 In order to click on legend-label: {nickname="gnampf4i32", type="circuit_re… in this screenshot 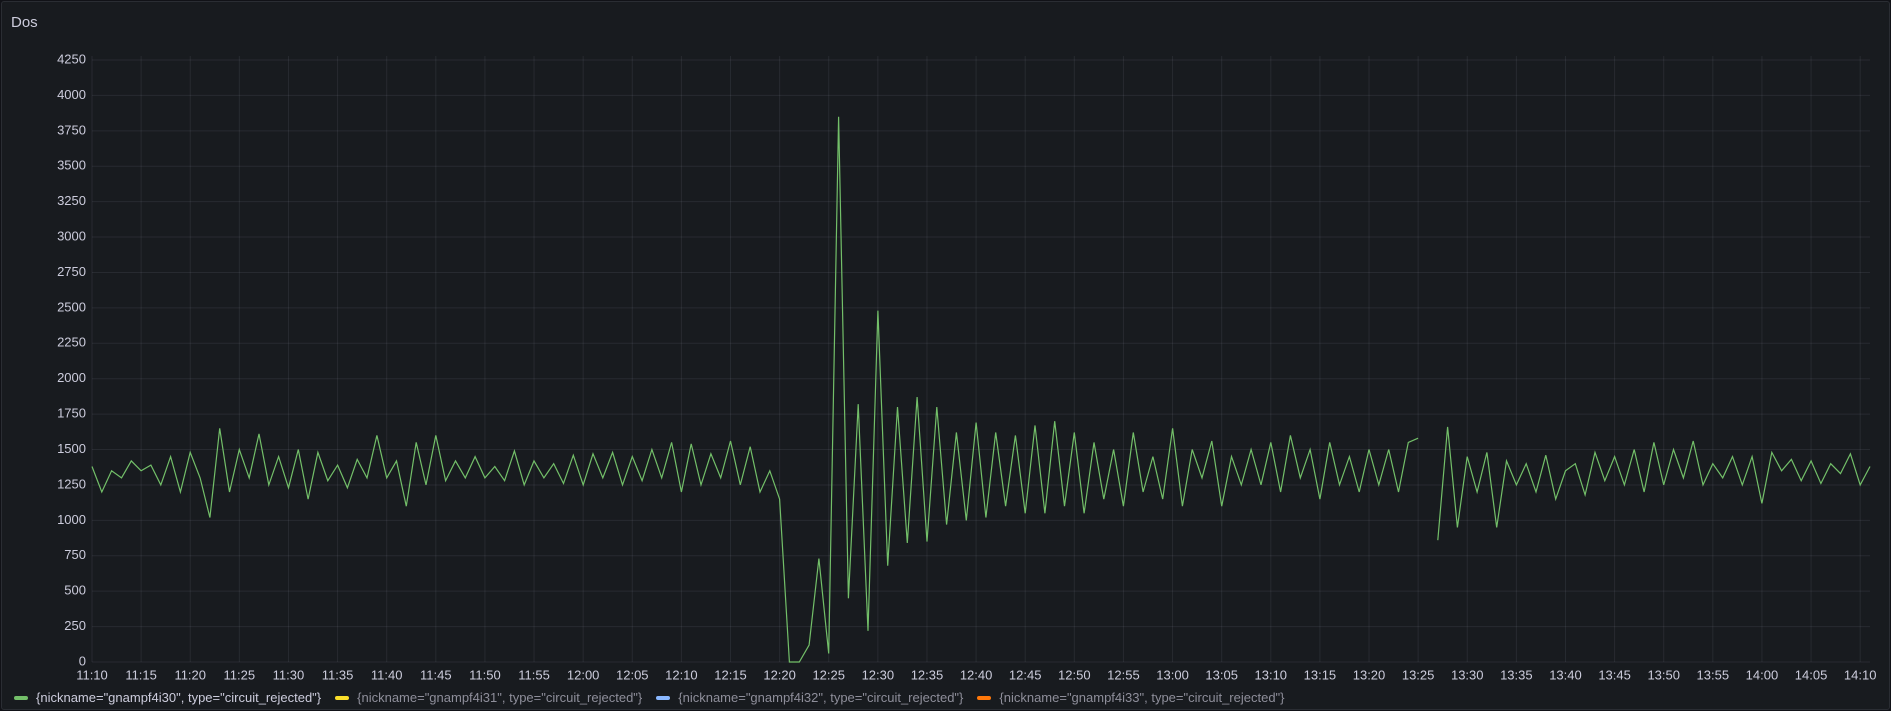, I will do `click(821, 697)`.